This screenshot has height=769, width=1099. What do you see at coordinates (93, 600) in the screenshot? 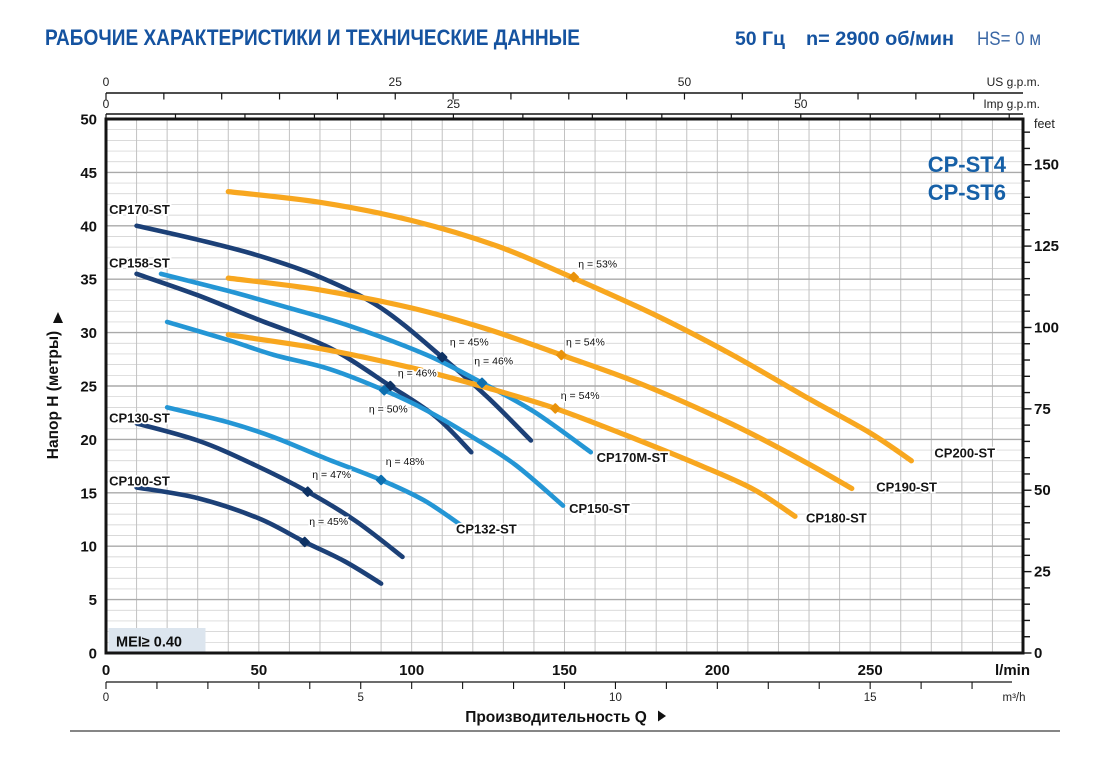
I see `y-axis-m-tick-label: 5` at bounding box center [93, 600].